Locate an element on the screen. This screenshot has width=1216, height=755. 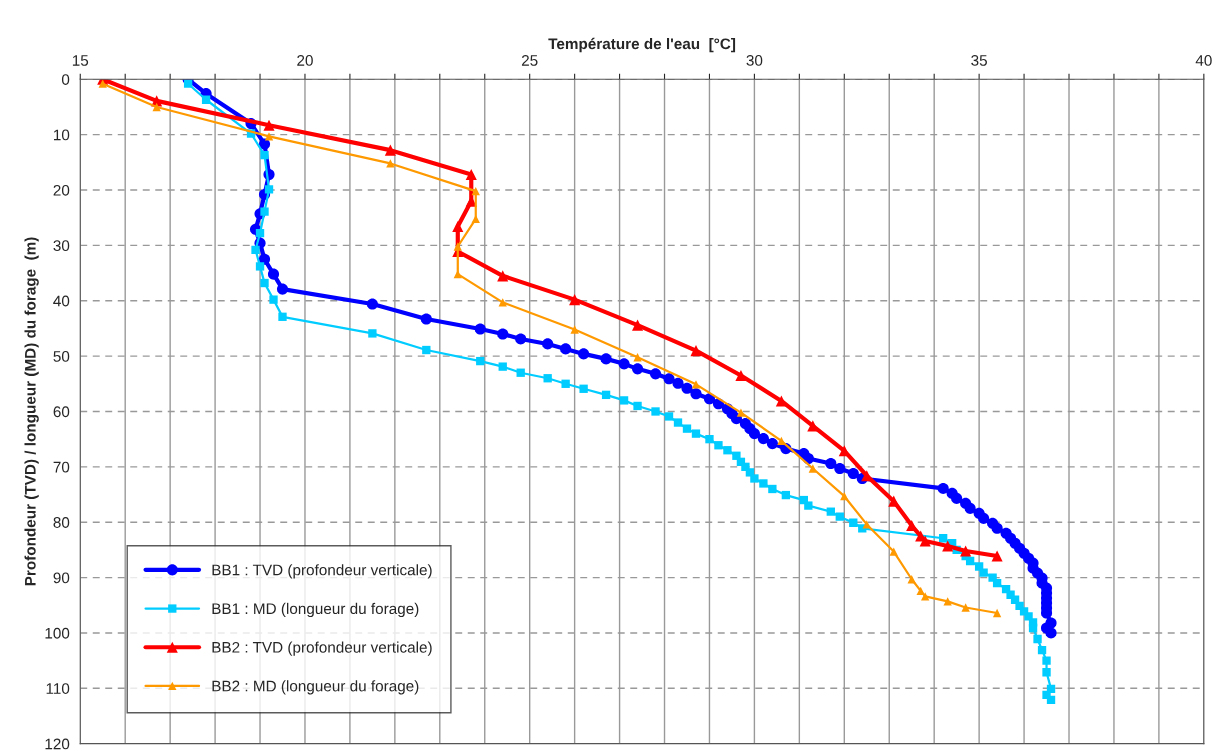
x-tick-label: 30 is located at coordinates (754, 60).